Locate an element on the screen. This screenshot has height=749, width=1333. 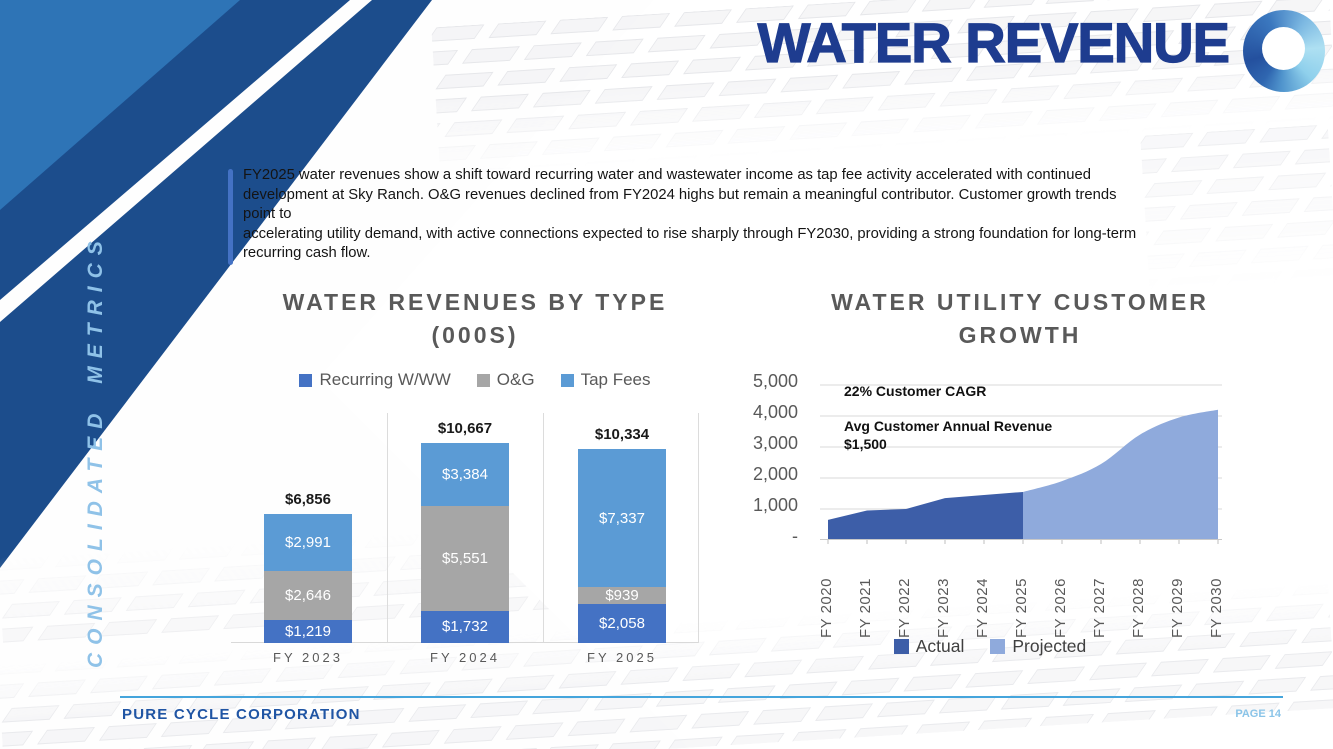
avg-revenue-annotation: Avg Customer Annual Revenue is located at coordinates (948, 426).